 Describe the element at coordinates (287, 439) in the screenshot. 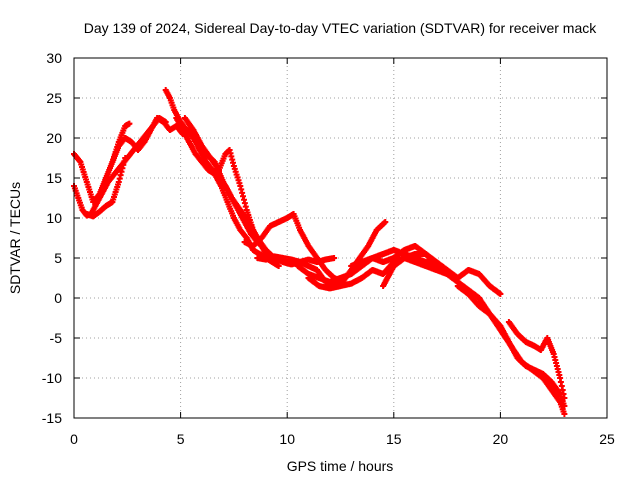

I see `x-tick-label: 10` at that location.